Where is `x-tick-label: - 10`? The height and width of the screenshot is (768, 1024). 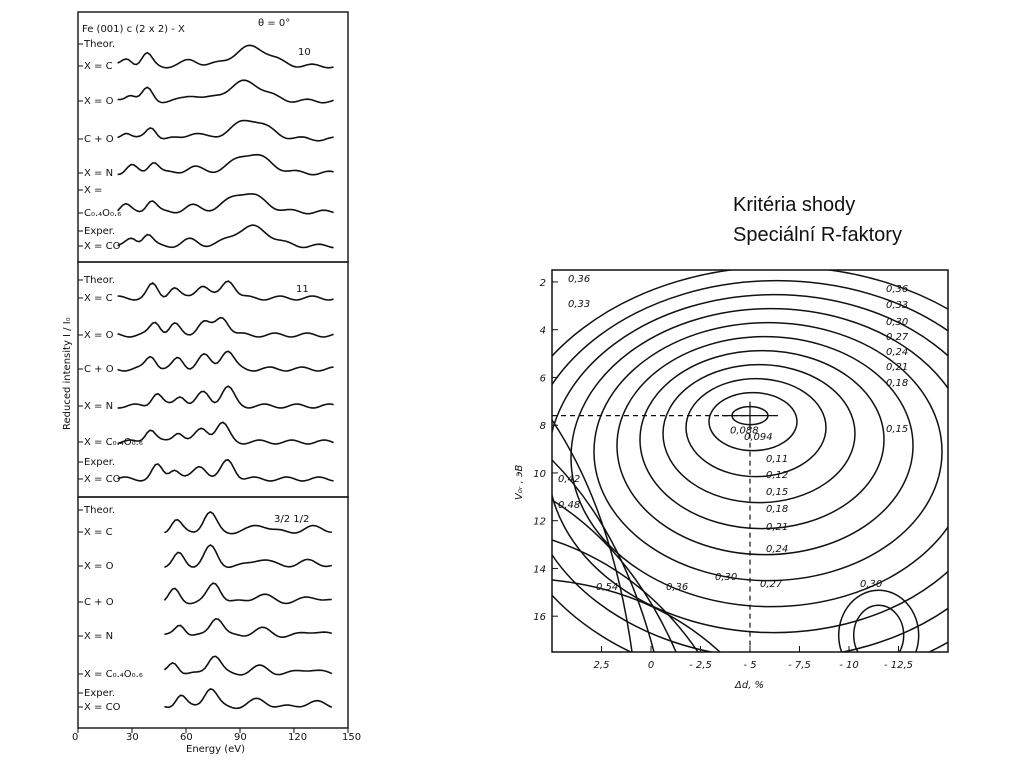
x-tick-label: - 10 is located at coordinates (849, 665).